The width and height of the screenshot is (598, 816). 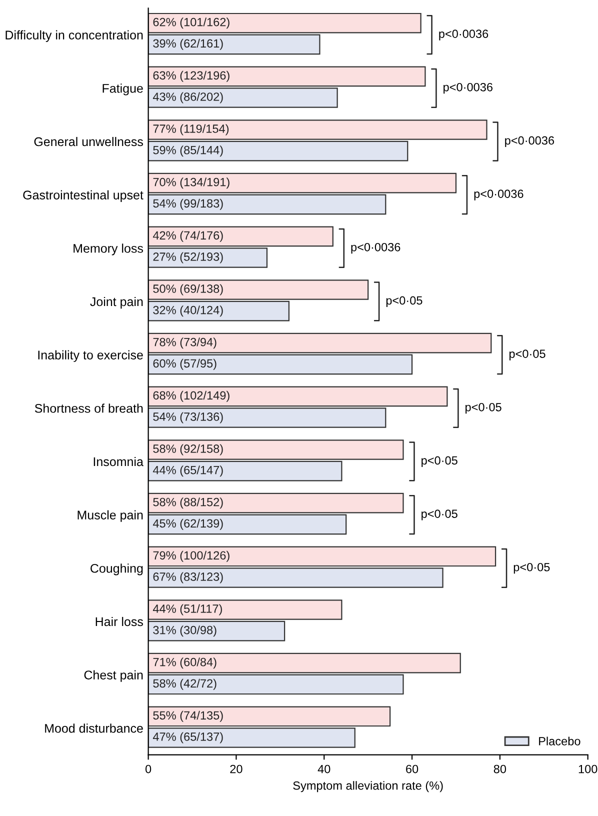 What do you see at coordinates (184, 343) in the screenshot?
I see `data-label: 78% (73/94)` at bounding box center [184, 343].